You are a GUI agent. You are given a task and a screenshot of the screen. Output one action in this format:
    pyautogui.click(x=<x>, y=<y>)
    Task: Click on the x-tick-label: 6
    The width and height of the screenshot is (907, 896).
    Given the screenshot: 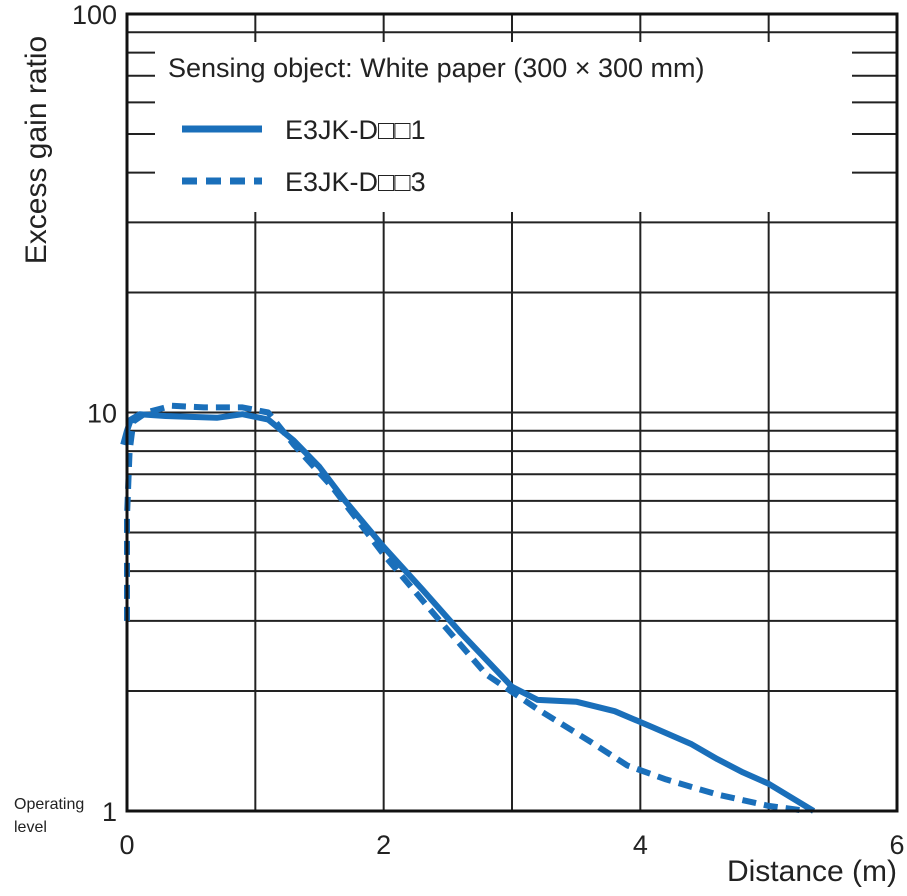 What is the action you would take?
    pyautogui.click(x=896, y=845)
    